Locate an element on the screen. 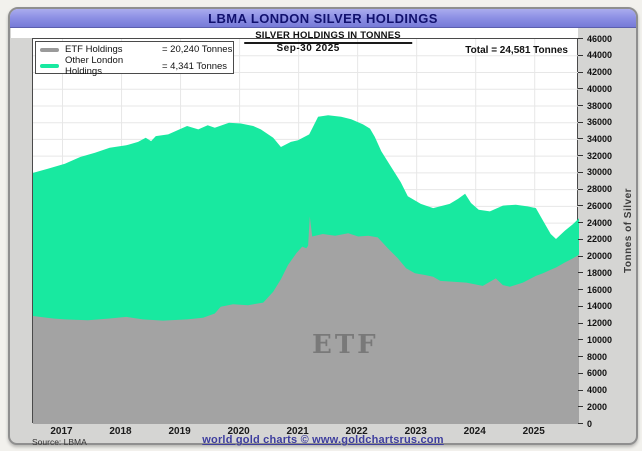 Image resolution: width=642 pixels, height=451 pixels. subtitle-band is located at coordinates (294, 33).